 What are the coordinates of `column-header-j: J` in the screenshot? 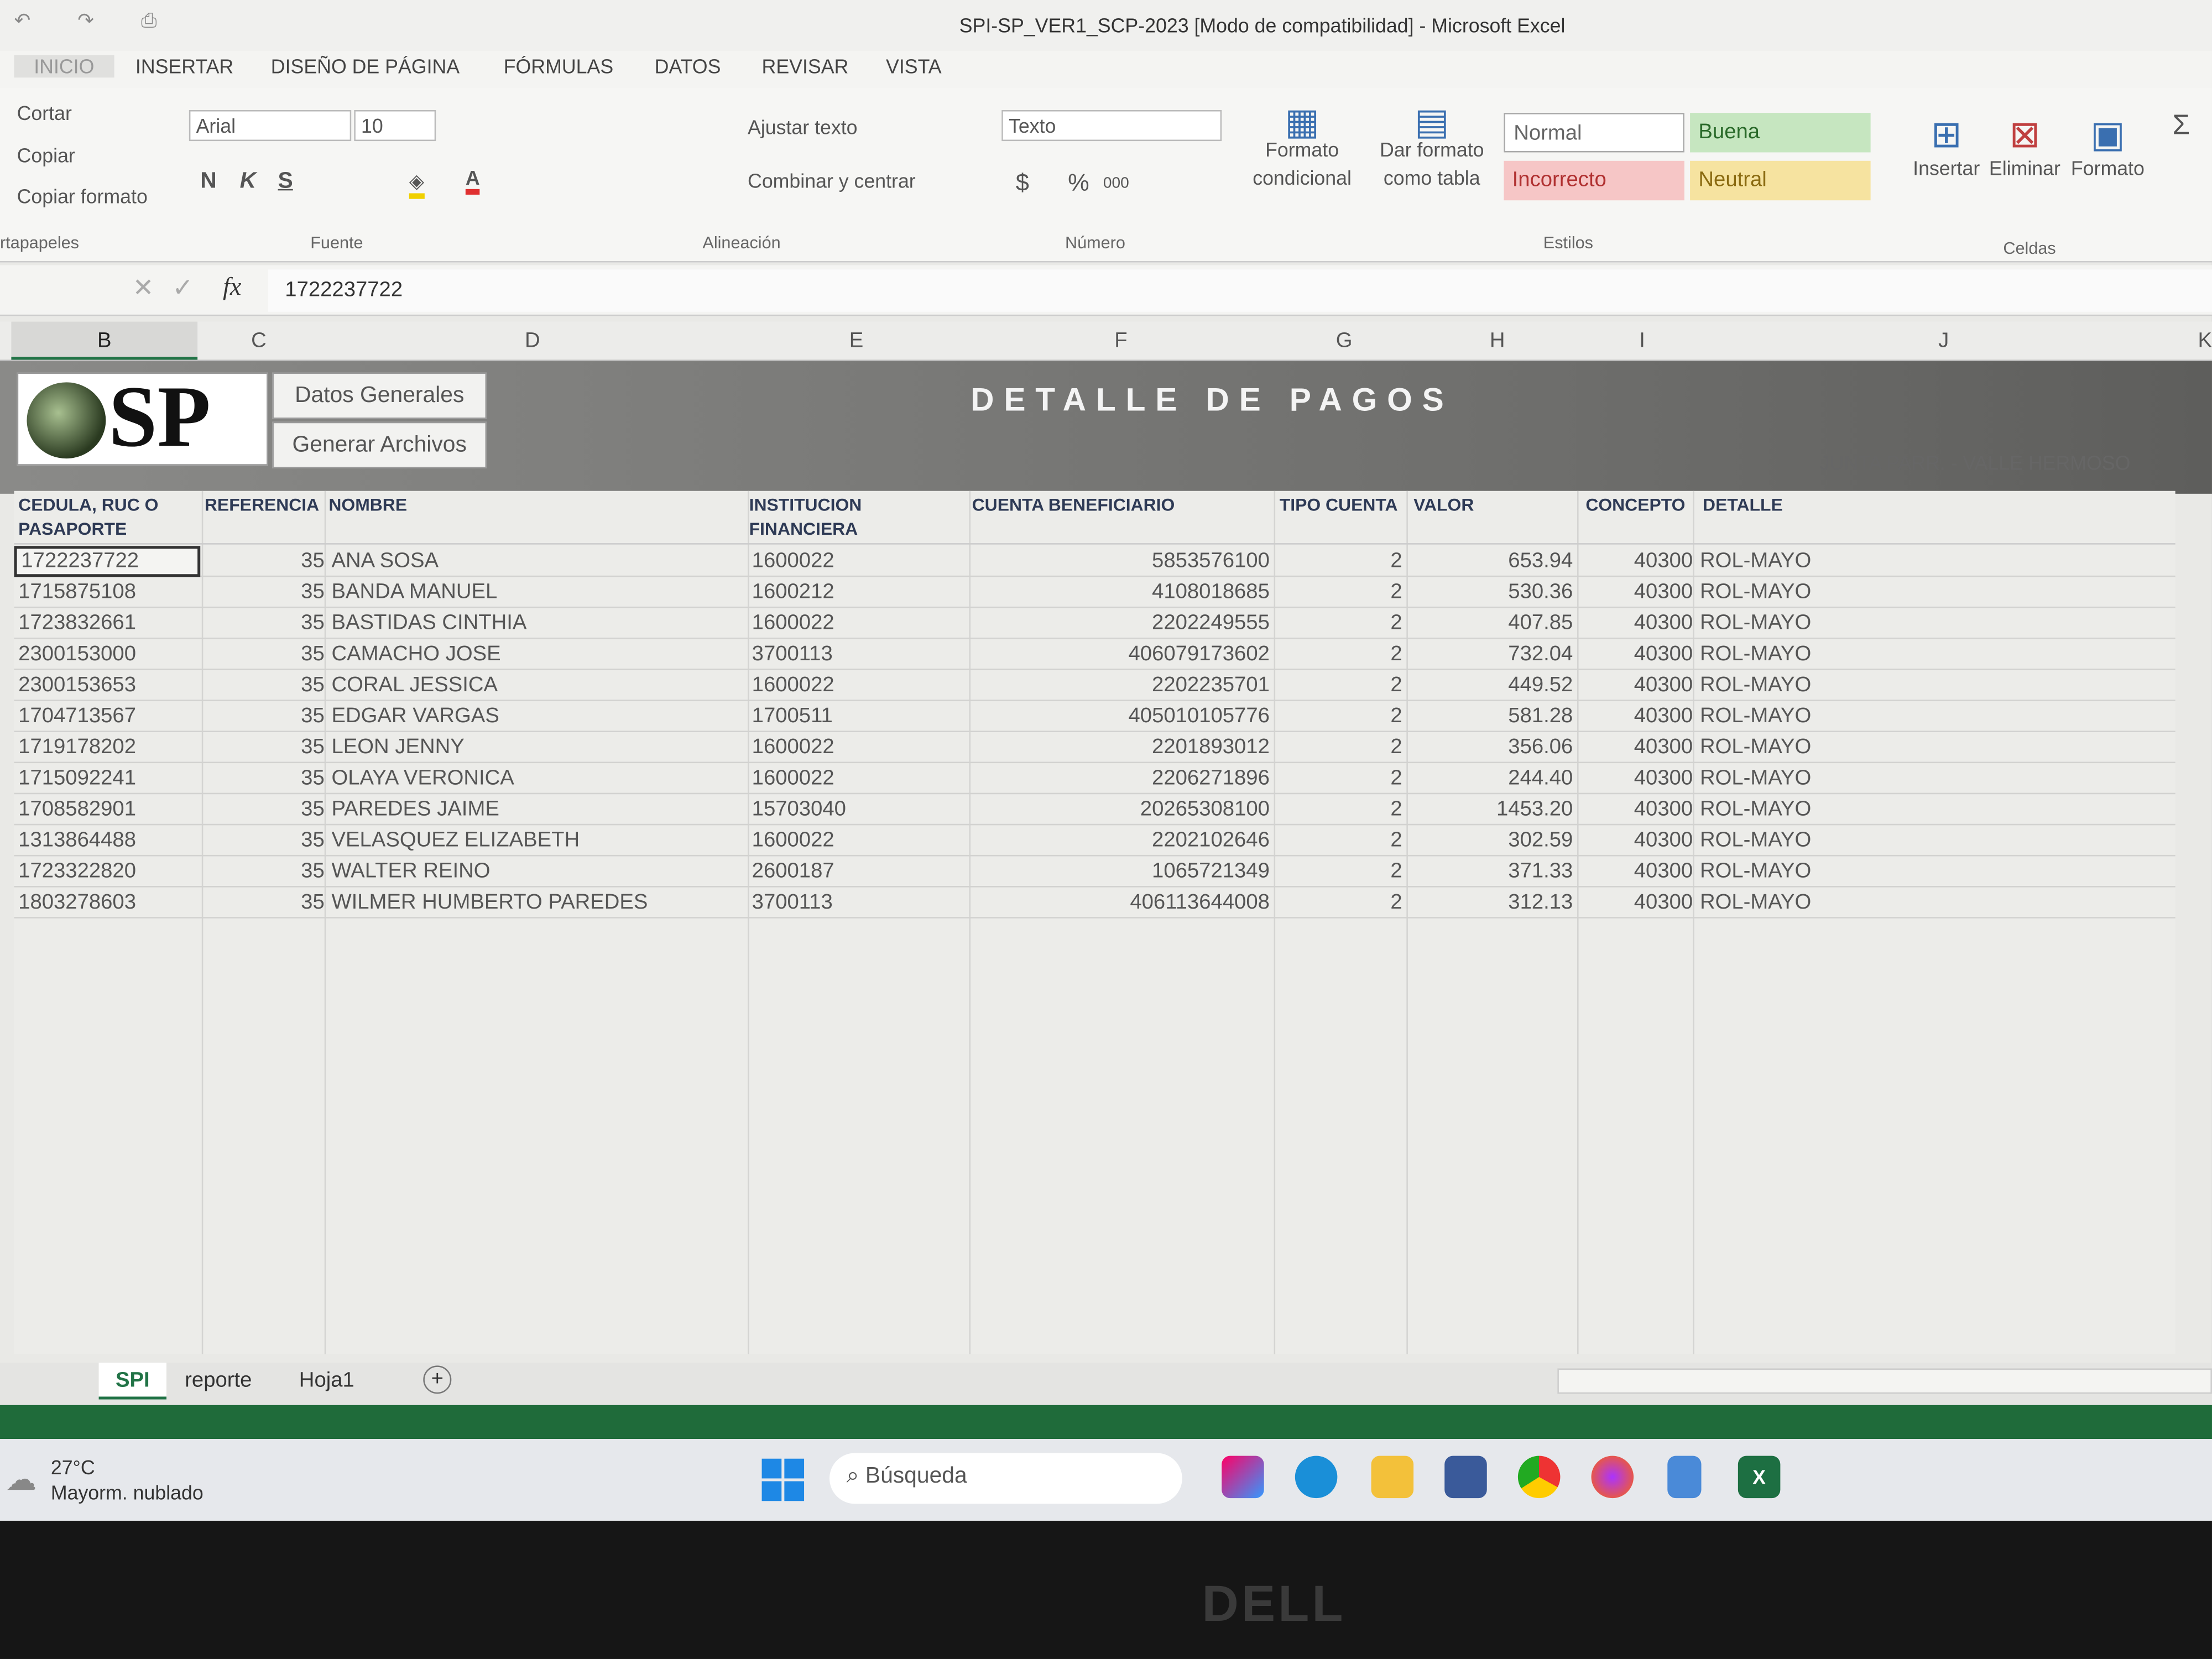 It's located at (1944, 341).